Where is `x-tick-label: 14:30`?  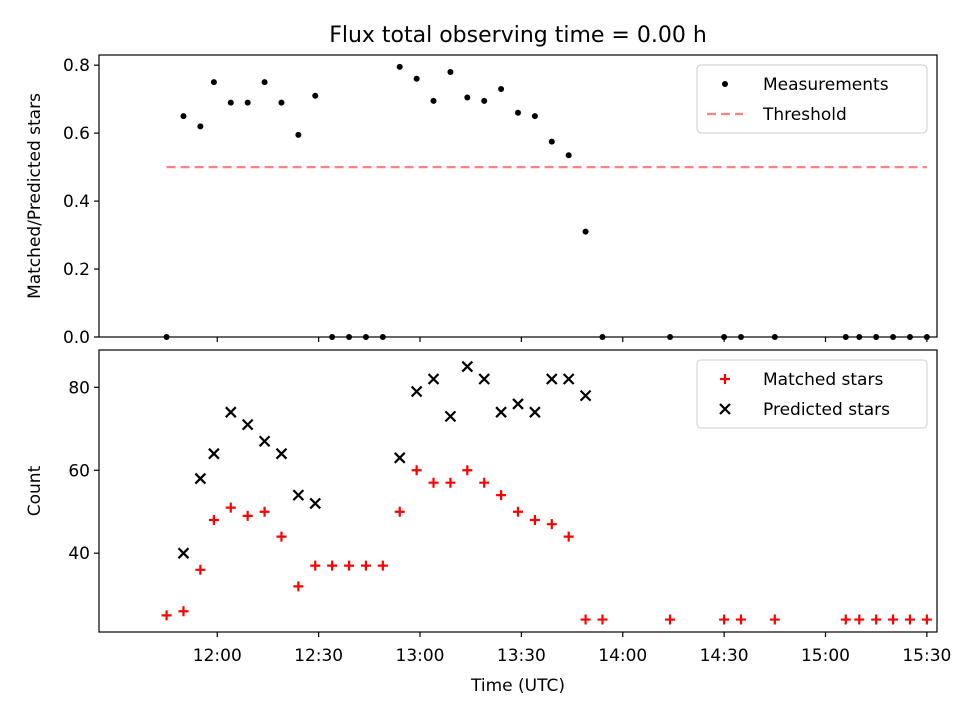
x-tick-label: 14:30 is located at coordinates (724, 656).